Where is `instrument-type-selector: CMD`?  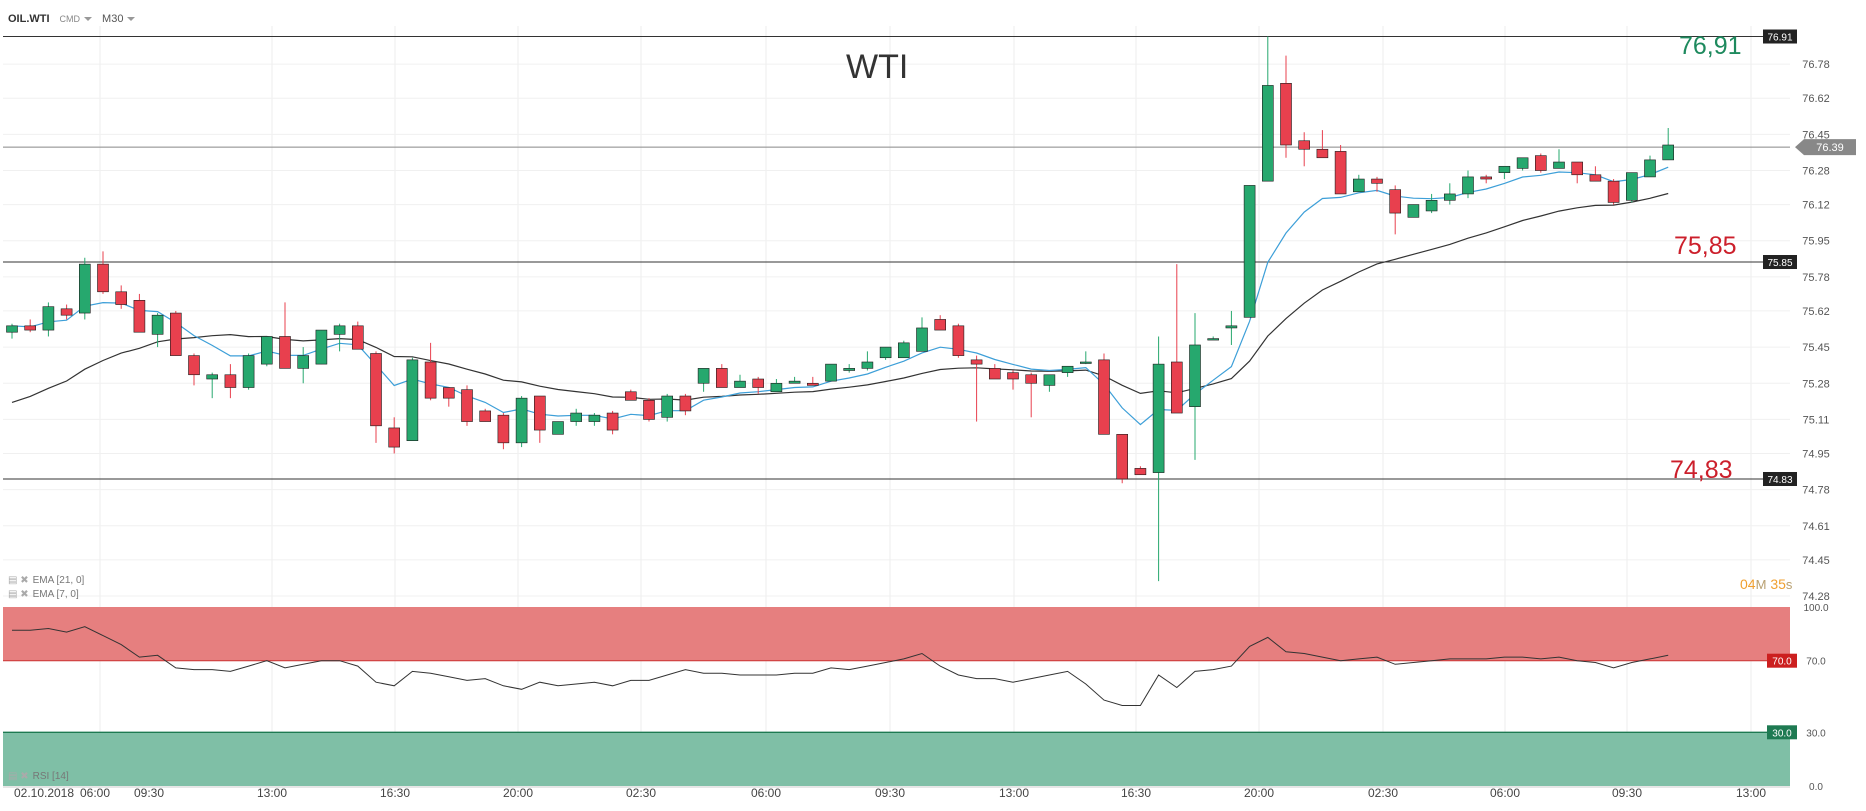
instrument-type-selector: CMD is located at coordinates (76, 19).